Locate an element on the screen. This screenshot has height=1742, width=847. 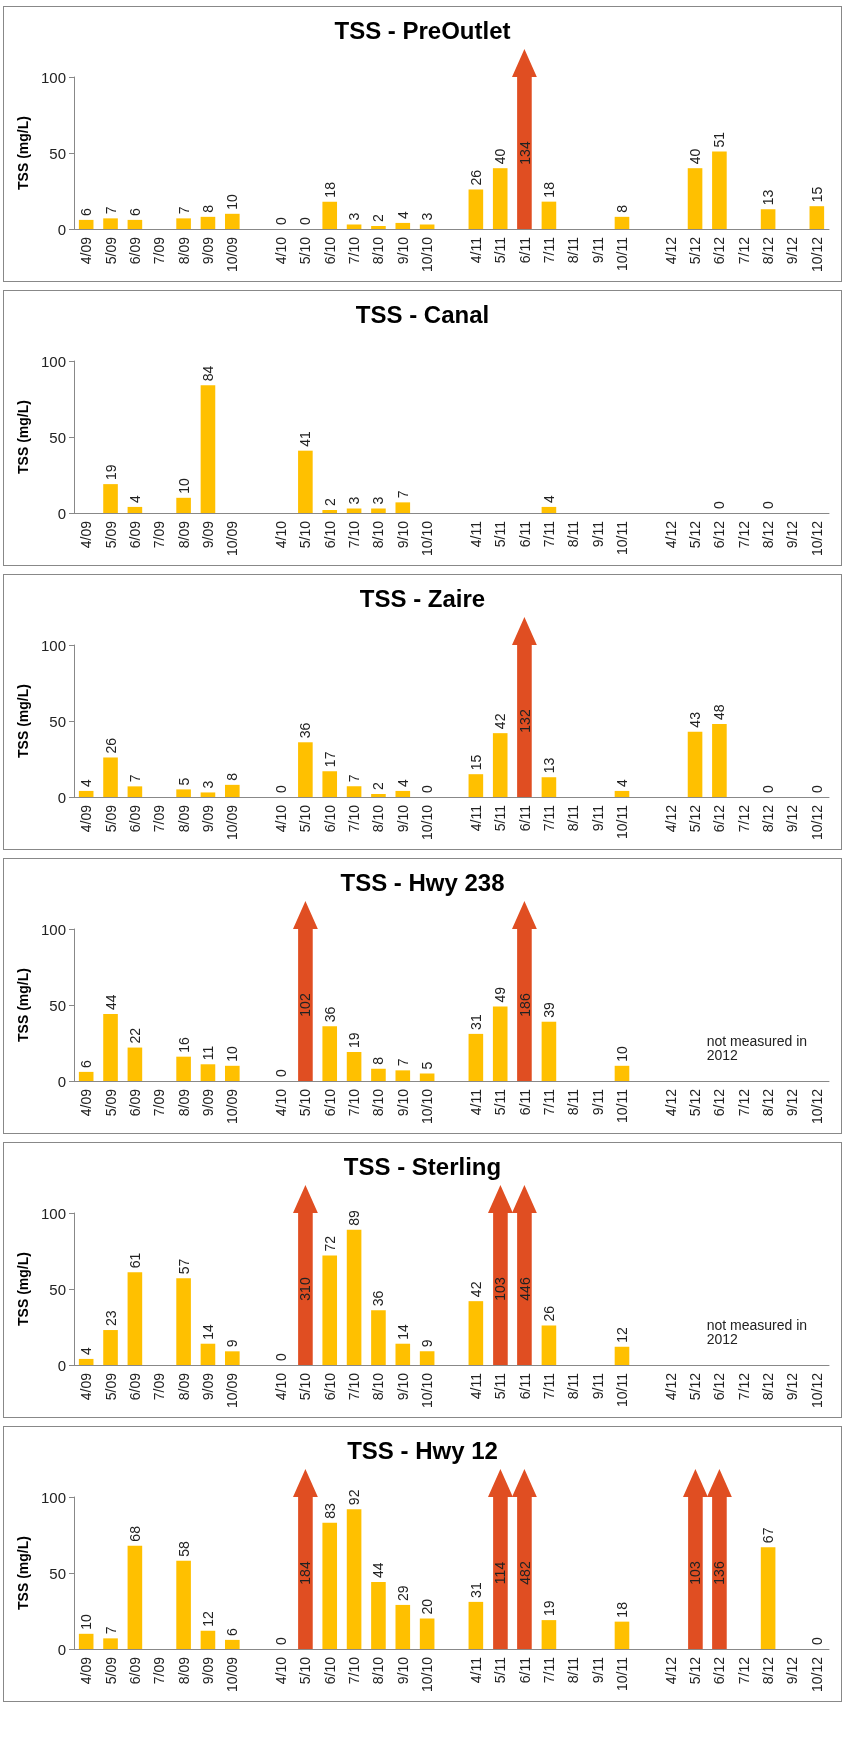
x-tick-label: 9/09 is located at coordinates (207, 250).